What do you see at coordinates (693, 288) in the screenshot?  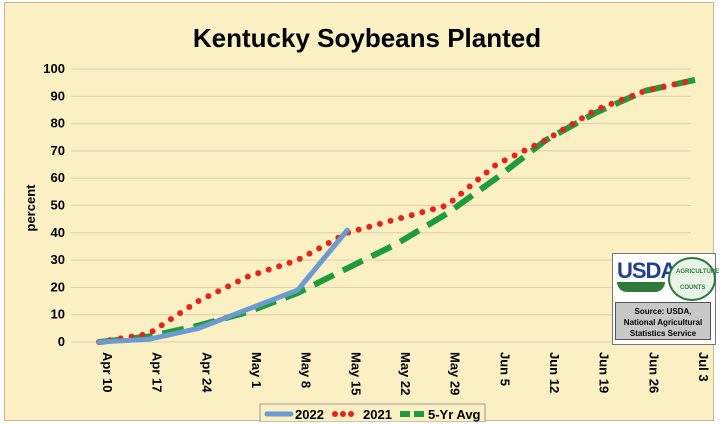 I see `seal-bottom-text: COUNTS` at bounding box center [693, 288].